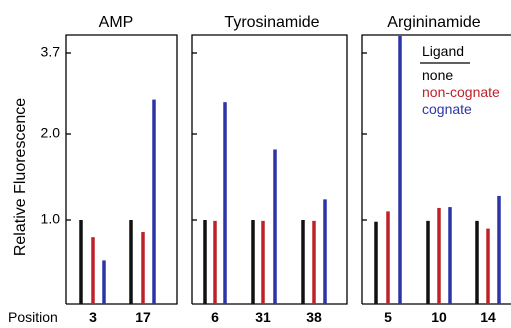  Describe the element at coordinates (443, 51) in the screenshot. I see `legend-title: Ligand` at that location.